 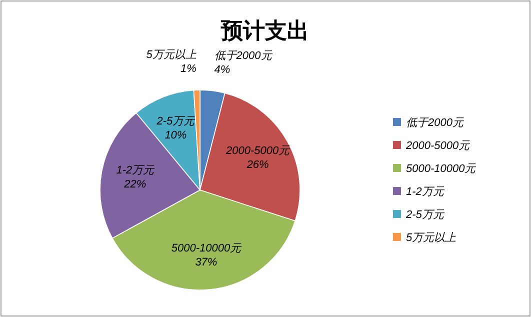 I want to click on legend-label: 1-2万元, so click(x=425, y=192).